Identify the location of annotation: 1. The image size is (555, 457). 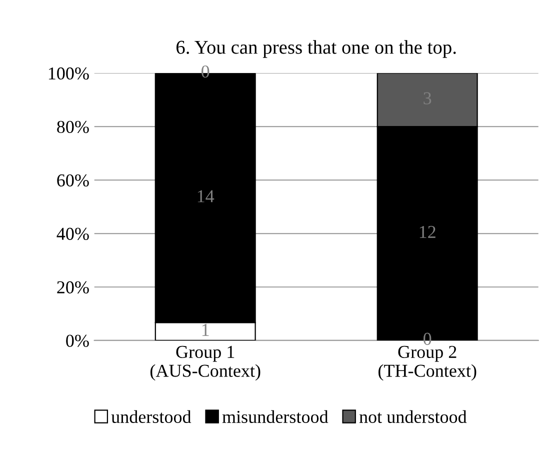
(205, 330).